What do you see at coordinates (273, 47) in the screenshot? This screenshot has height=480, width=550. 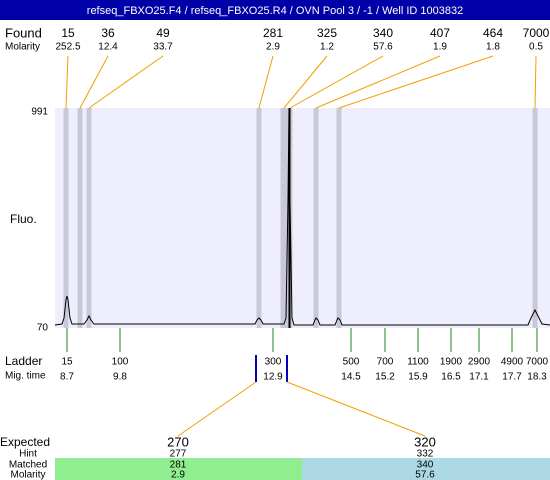 I see `found-molarity: 2.9` at bounding box center [273, 47].